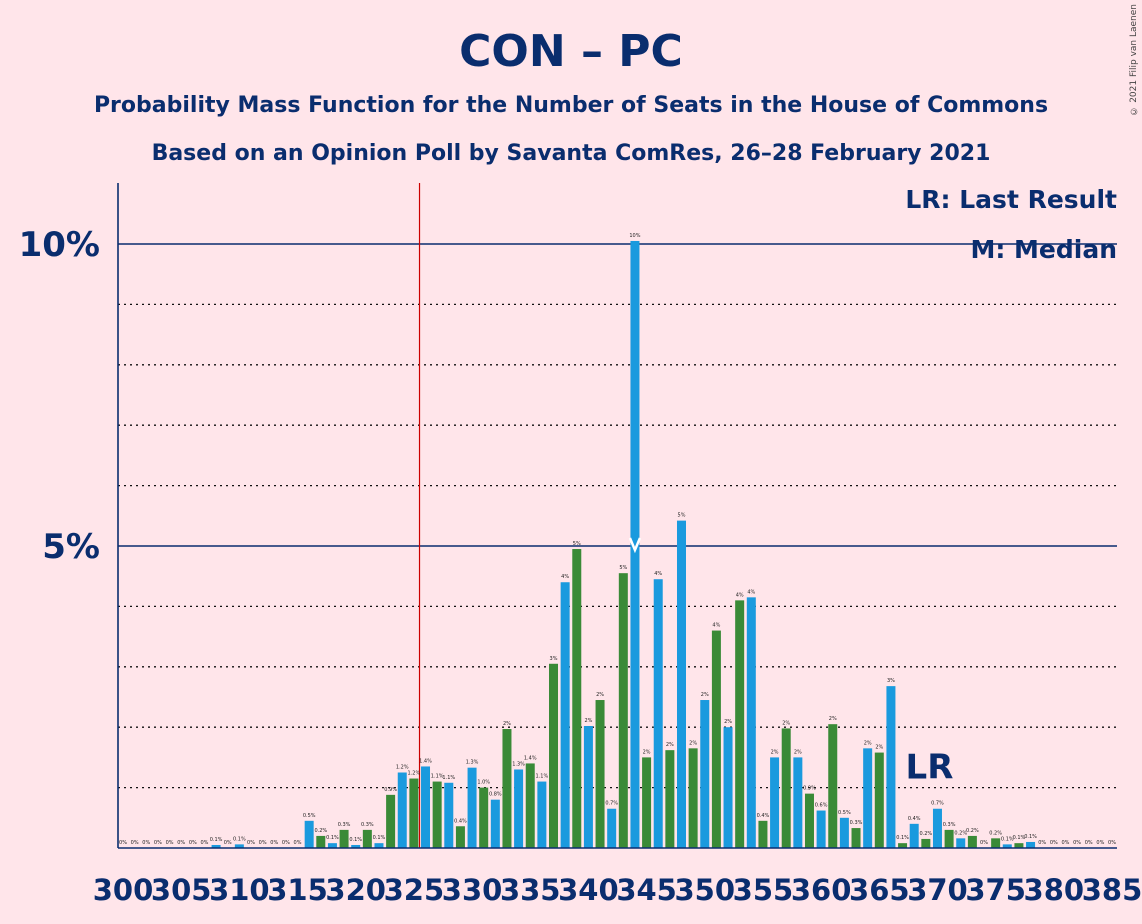 The width and height of the screenshot is (1142, 924). Describe the element at coordinates (930, 768) in the screenshot. I see `last-result-marker: LR` at that location.